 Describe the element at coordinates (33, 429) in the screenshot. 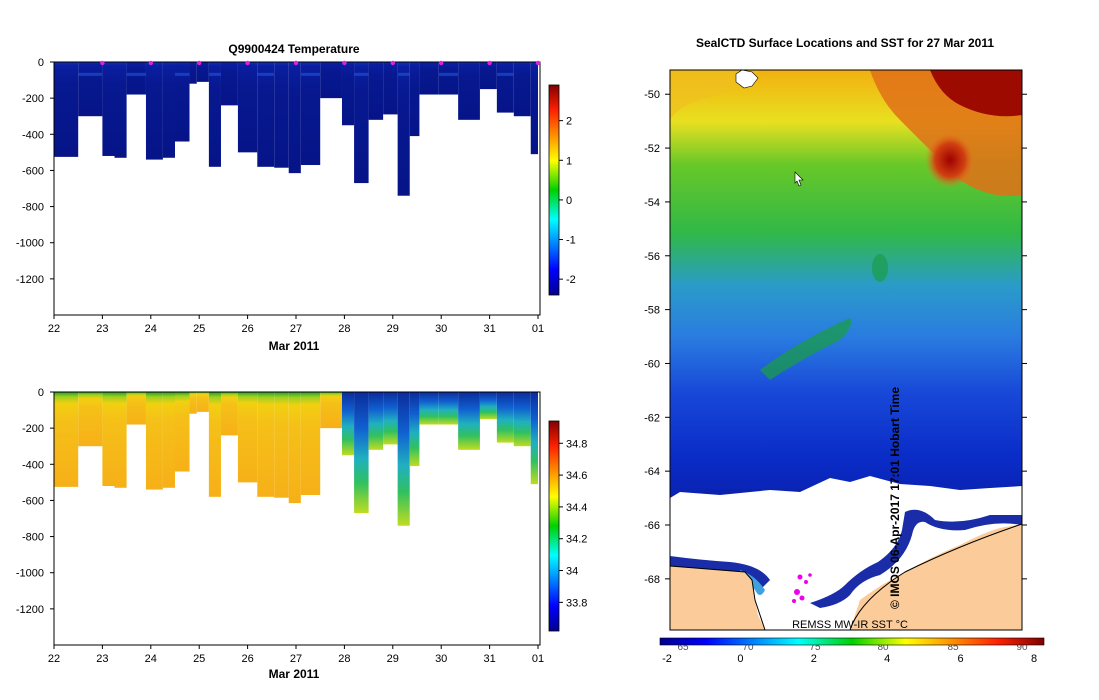

I see `y-tick-label: -200` at that location.